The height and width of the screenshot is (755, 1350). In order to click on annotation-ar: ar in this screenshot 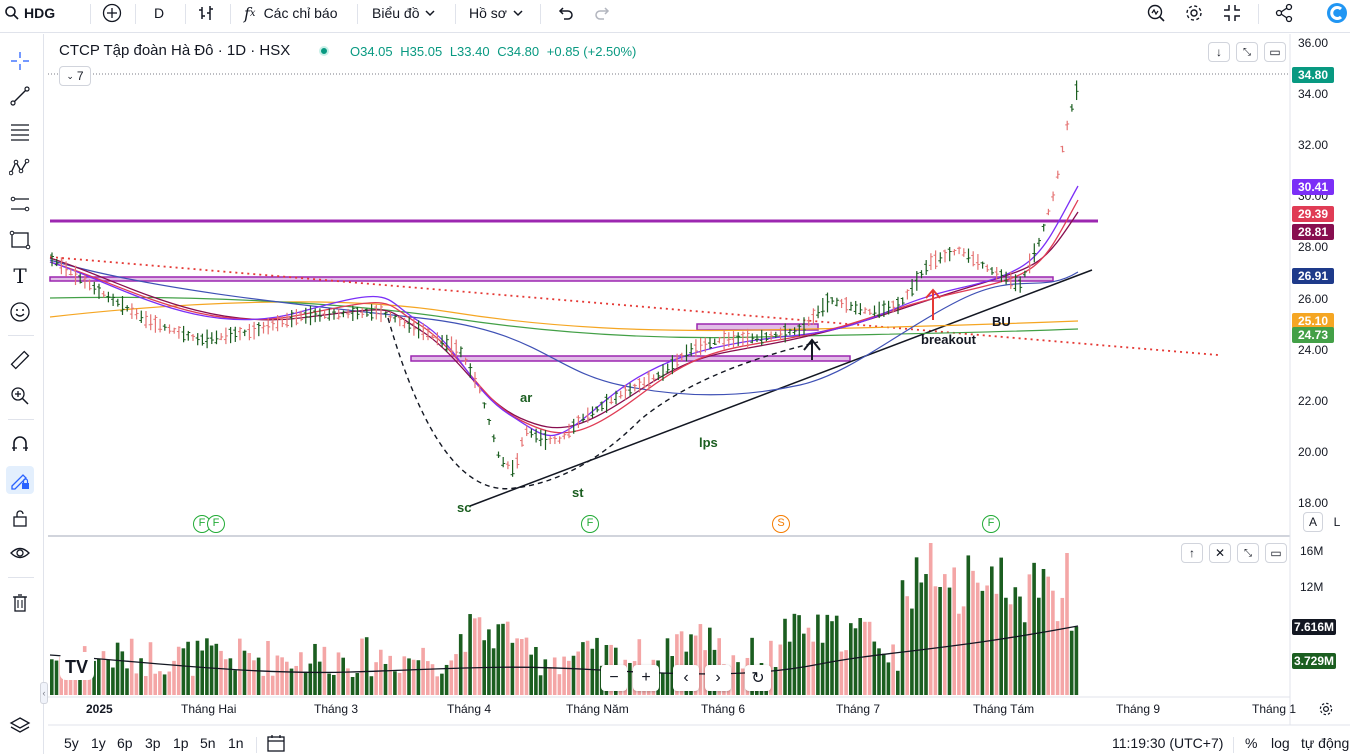, I will do `click(526, 397)`.